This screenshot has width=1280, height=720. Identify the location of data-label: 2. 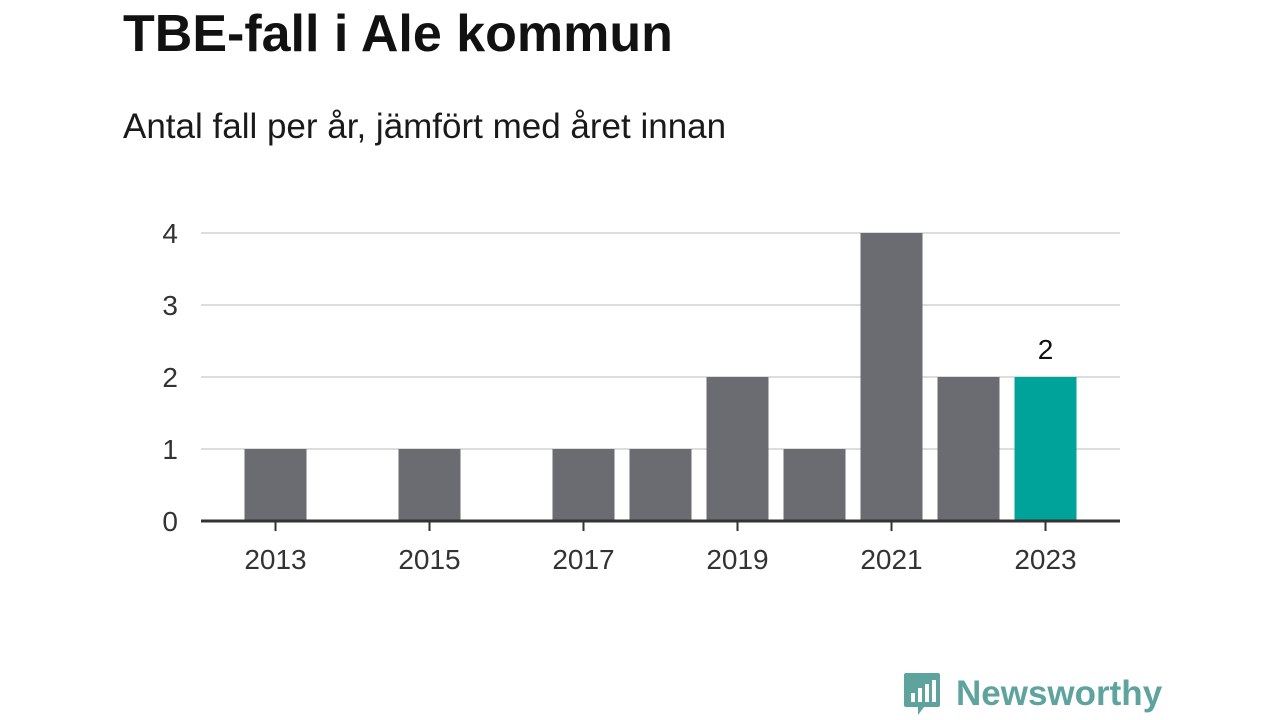
(1046, 349).